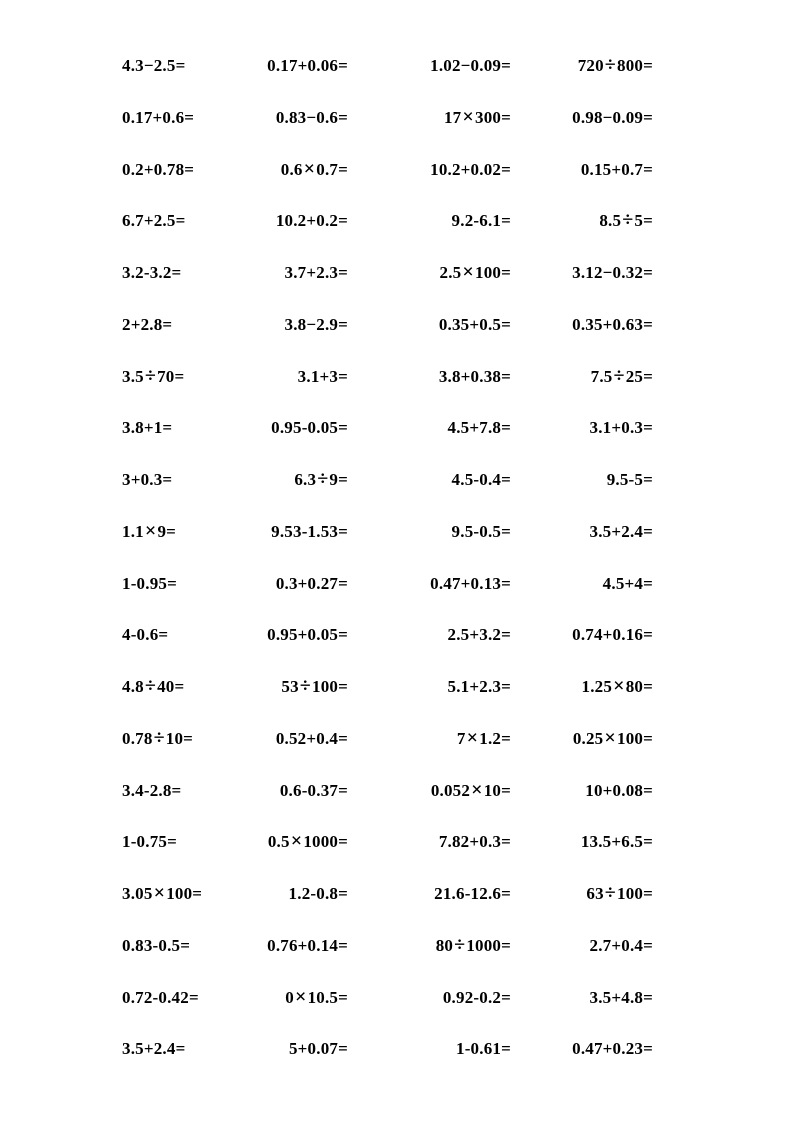 The image size is (794, 1123). I want to click on math-problem: 1-0.75=, so click(149, 842).